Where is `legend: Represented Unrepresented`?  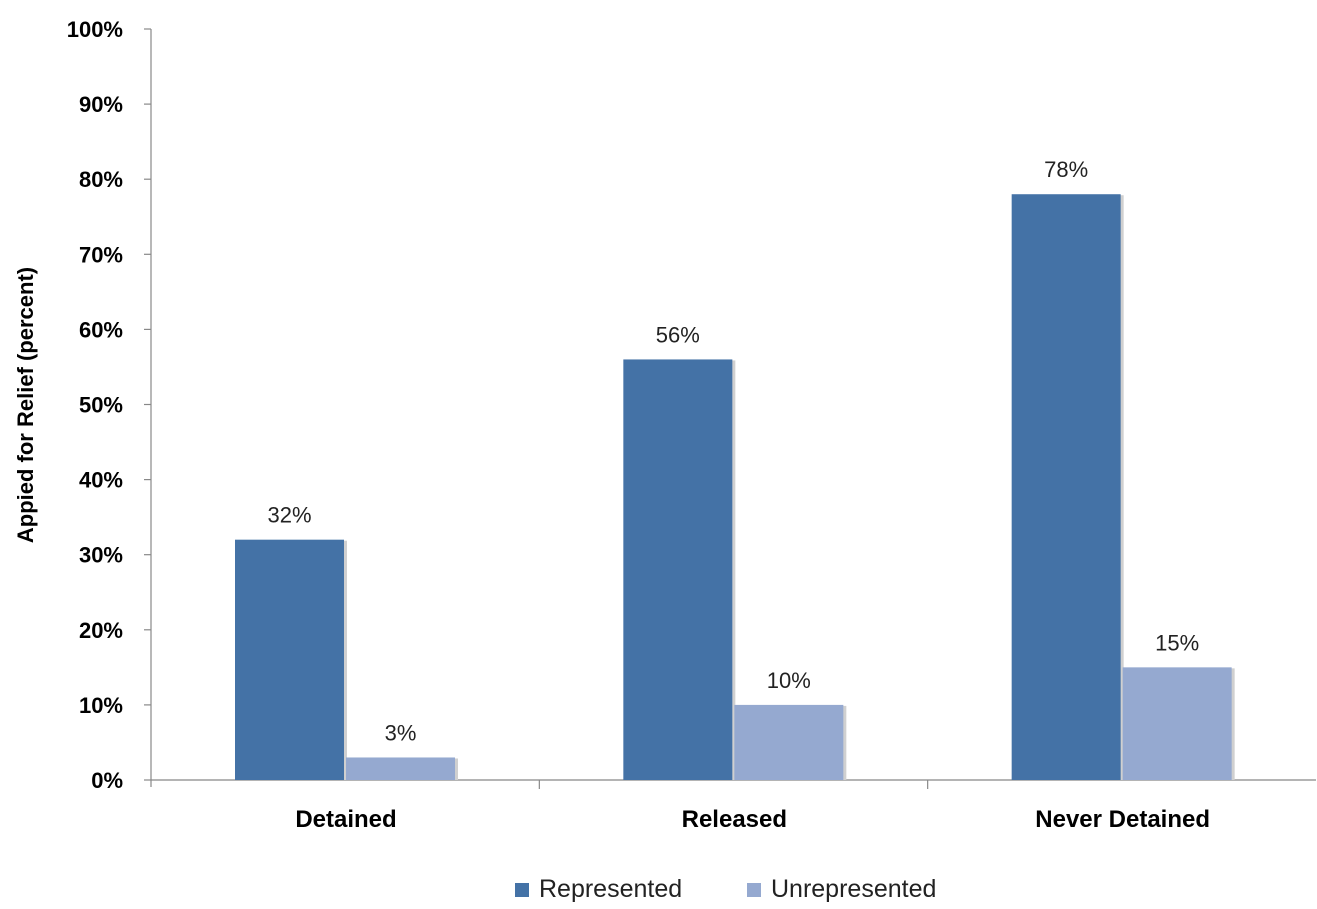 legend: Represented Unrepresented is located at coordinates (725, 889).